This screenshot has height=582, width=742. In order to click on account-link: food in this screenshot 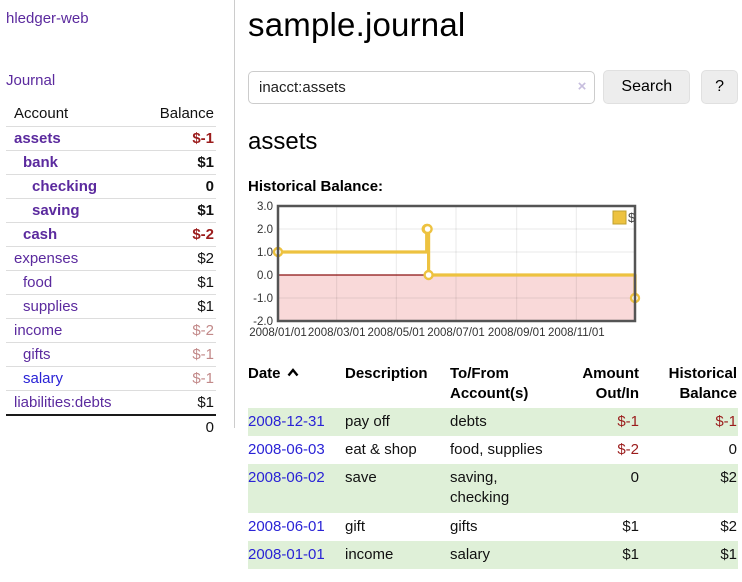, I will do `click(38, 282)`.